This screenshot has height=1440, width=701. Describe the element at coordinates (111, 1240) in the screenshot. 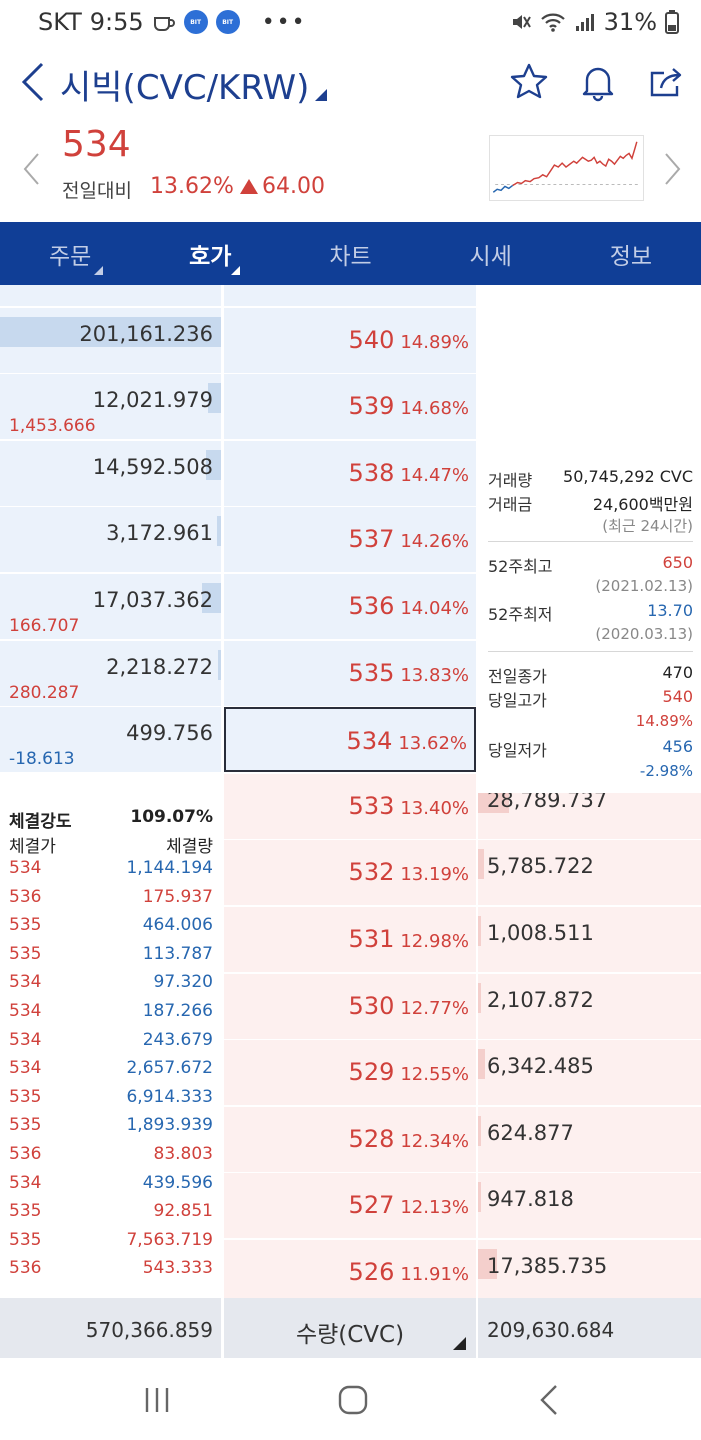

I see `trade-row: 535 7,563.719` at that location.